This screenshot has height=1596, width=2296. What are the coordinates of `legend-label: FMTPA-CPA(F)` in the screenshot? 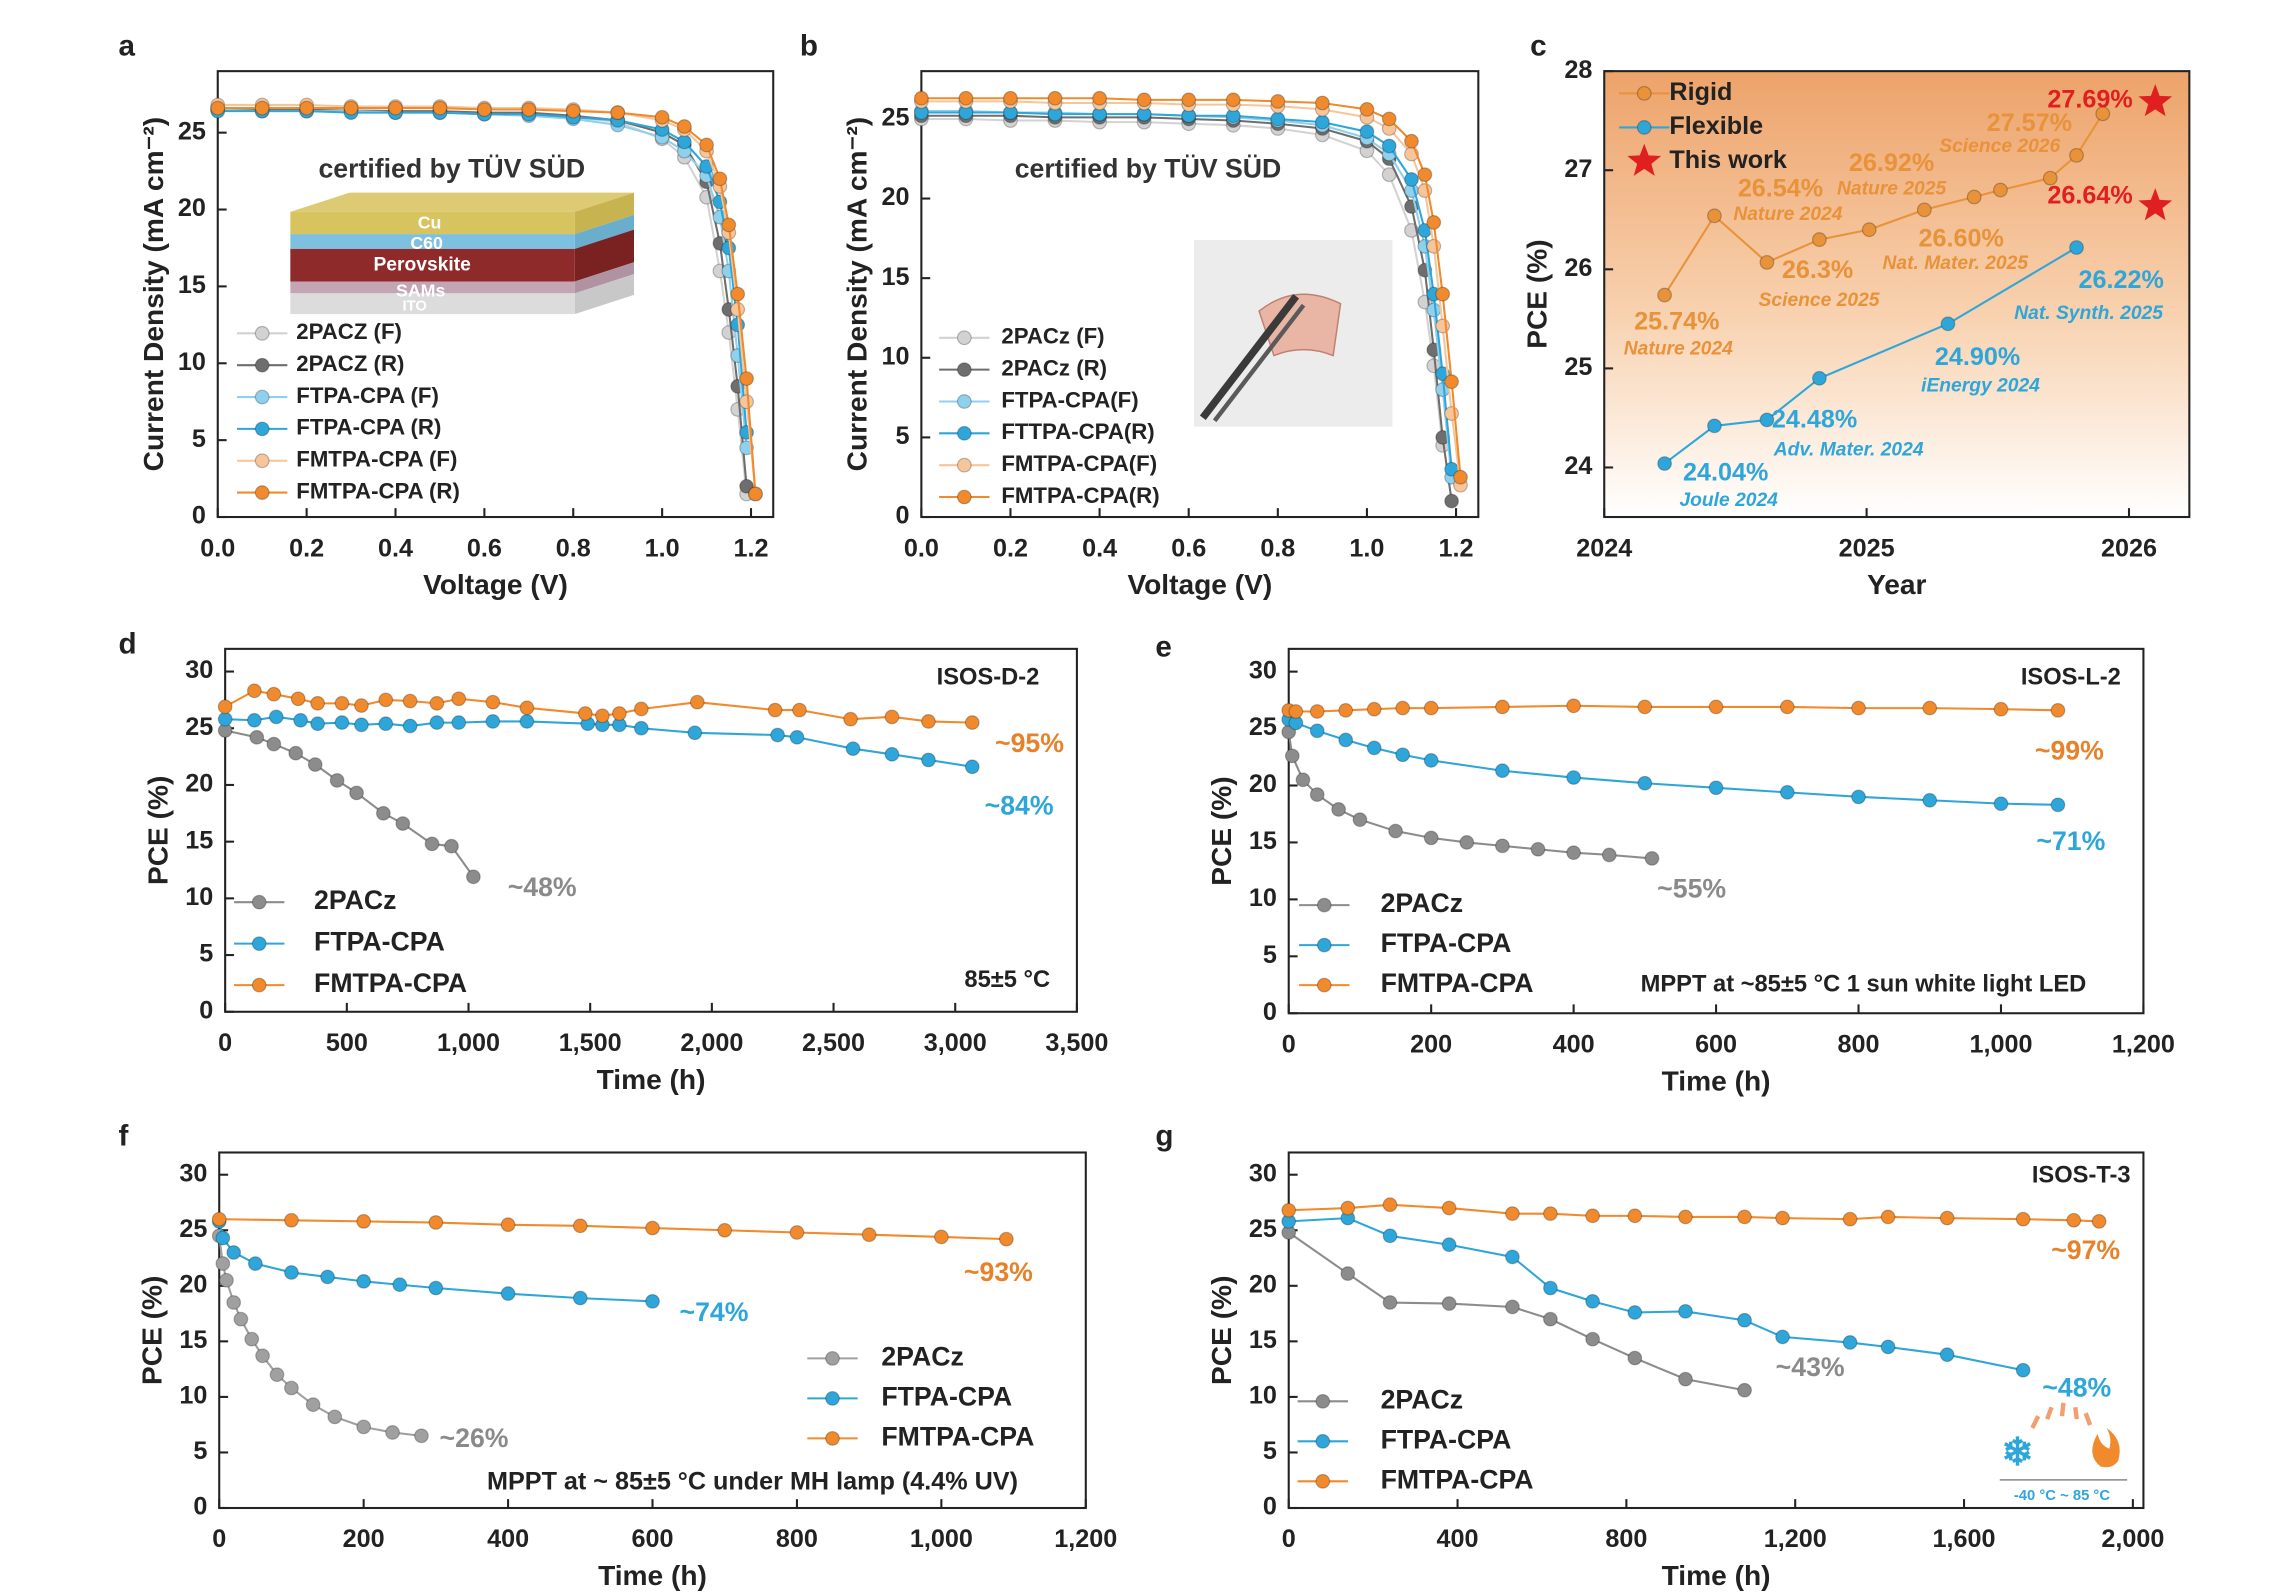 It's located at (1079, 463).